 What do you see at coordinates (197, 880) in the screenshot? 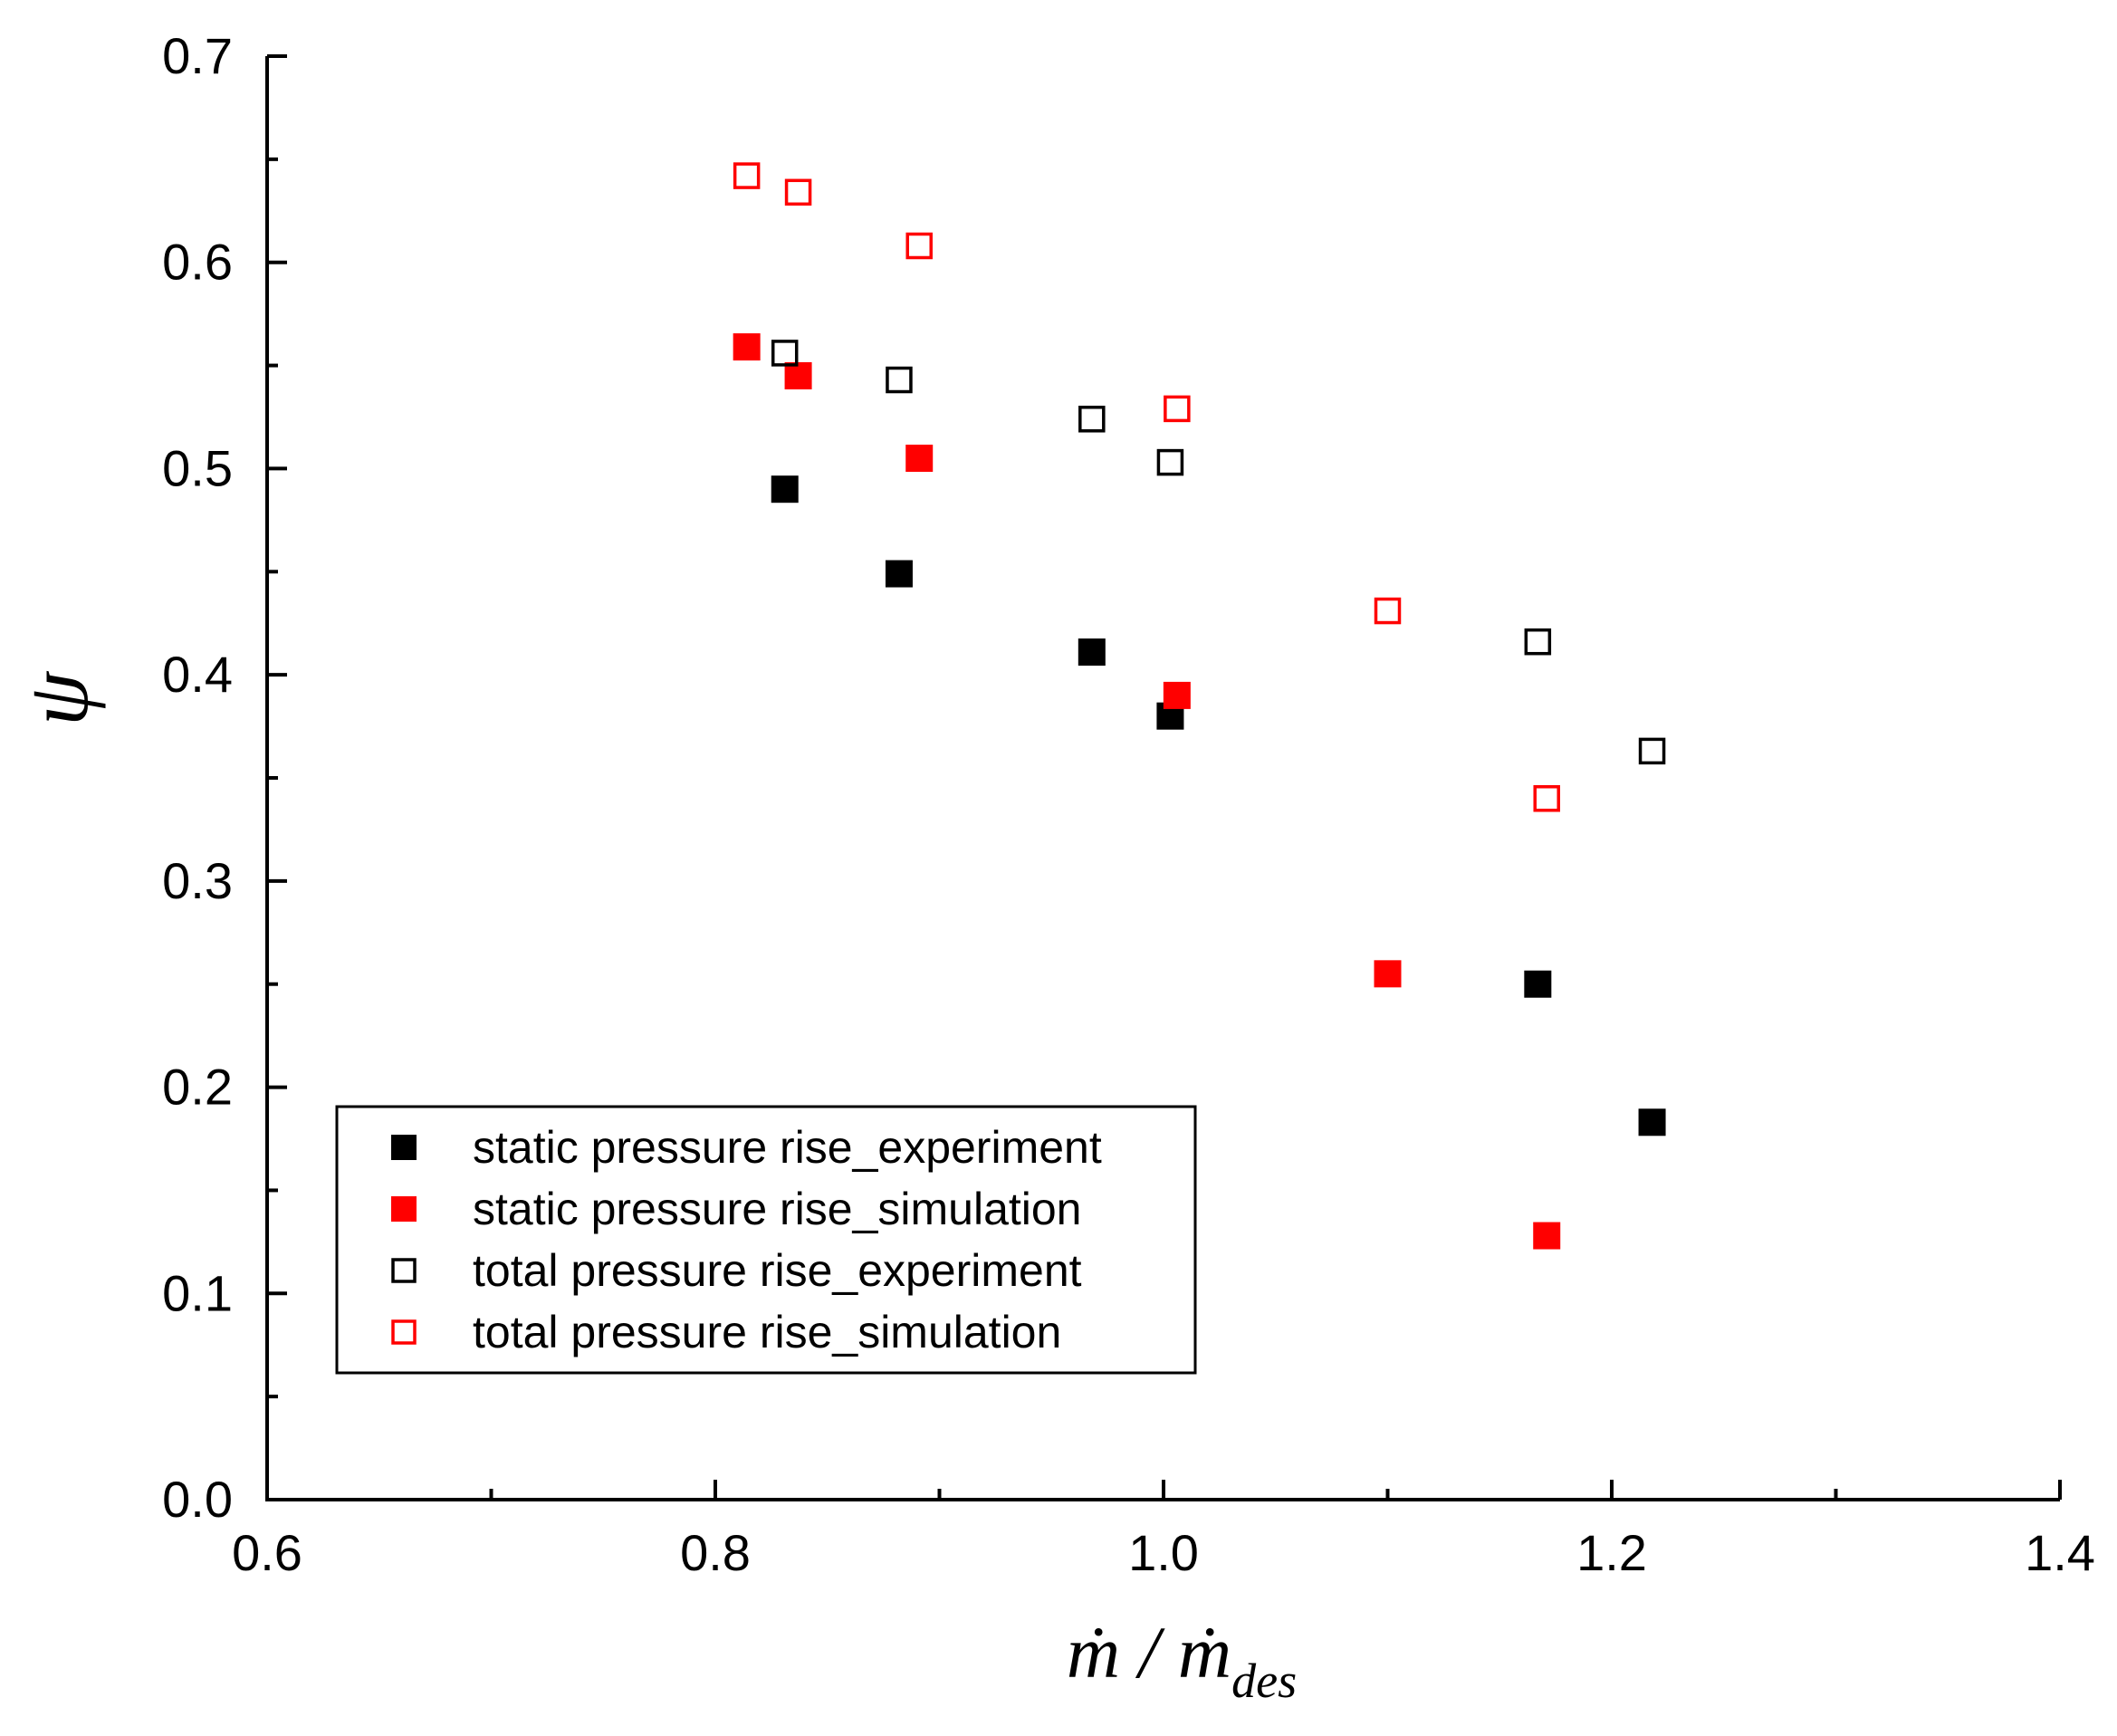
I see `y-tick-label: 0.3` at bounding box center [197, 880].